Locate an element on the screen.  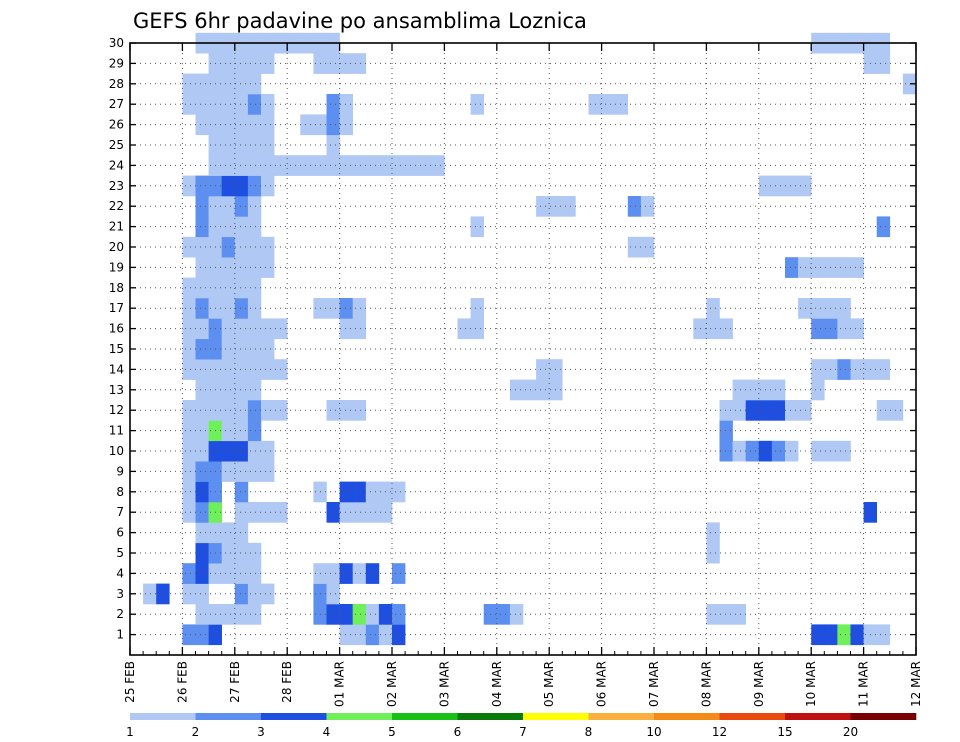
y-tick-label: 1 is located at coordinates (120, 635).